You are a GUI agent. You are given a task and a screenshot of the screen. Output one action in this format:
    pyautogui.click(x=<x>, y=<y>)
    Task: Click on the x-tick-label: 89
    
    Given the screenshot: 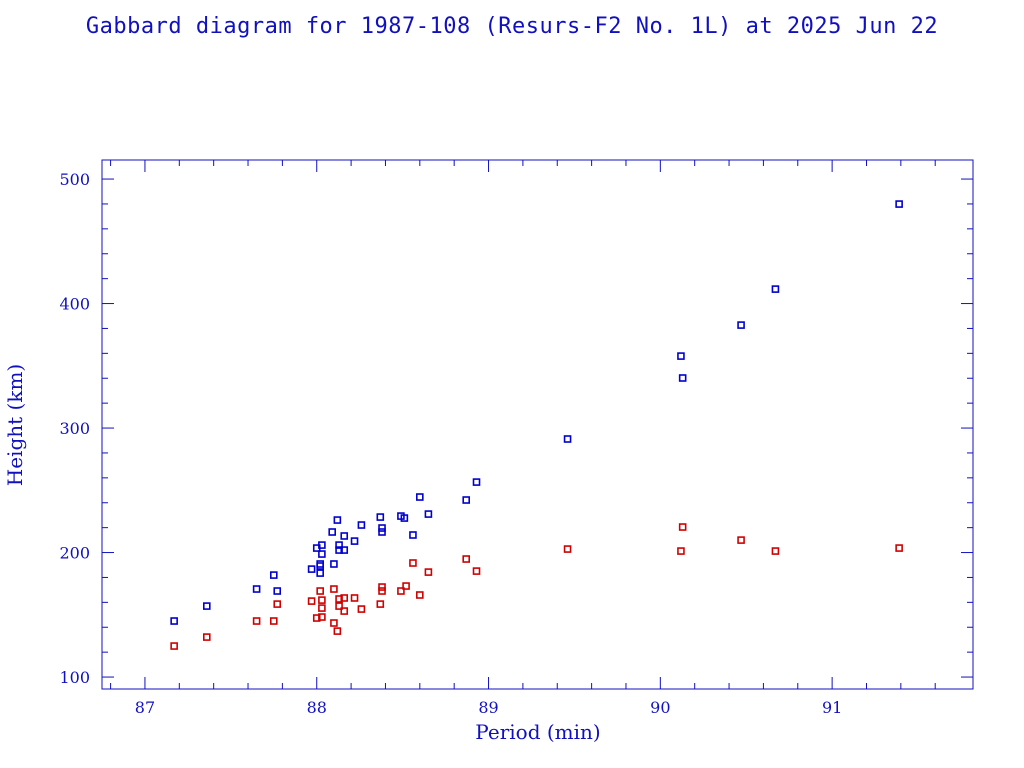 What is the action you would take?
    pyautogui.click(x=488, y=707)
    